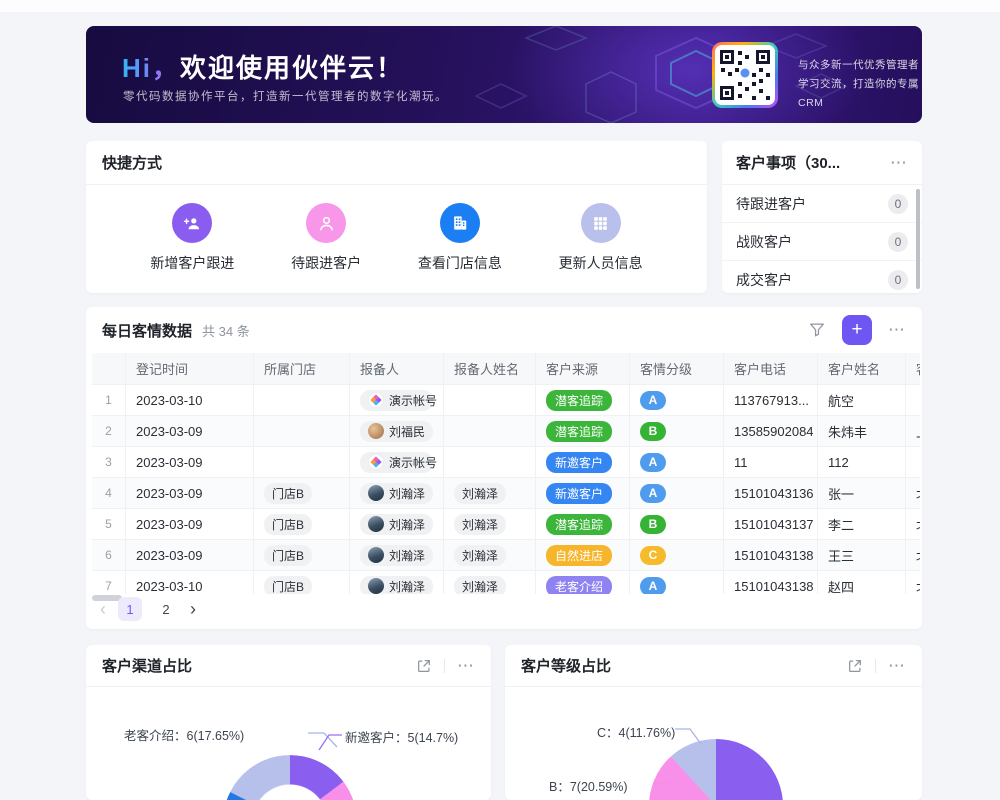 This screenshot has width=1000, height=800. Describe the element at coordinates (109, 431) in the screenshot. I see `table-cell-num: 2` at that location.